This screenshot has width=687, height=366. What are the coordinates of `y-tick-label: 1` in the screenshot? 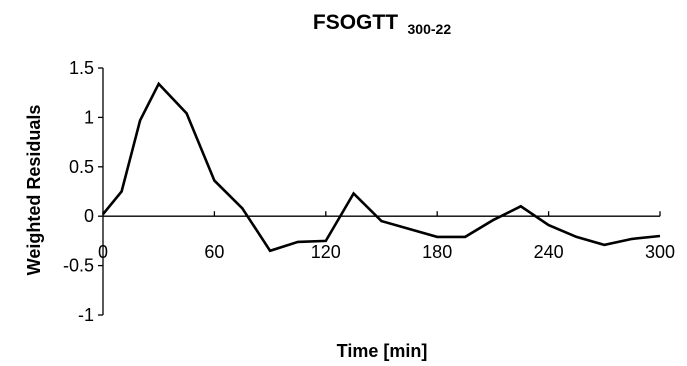 It's located at (89, 117).